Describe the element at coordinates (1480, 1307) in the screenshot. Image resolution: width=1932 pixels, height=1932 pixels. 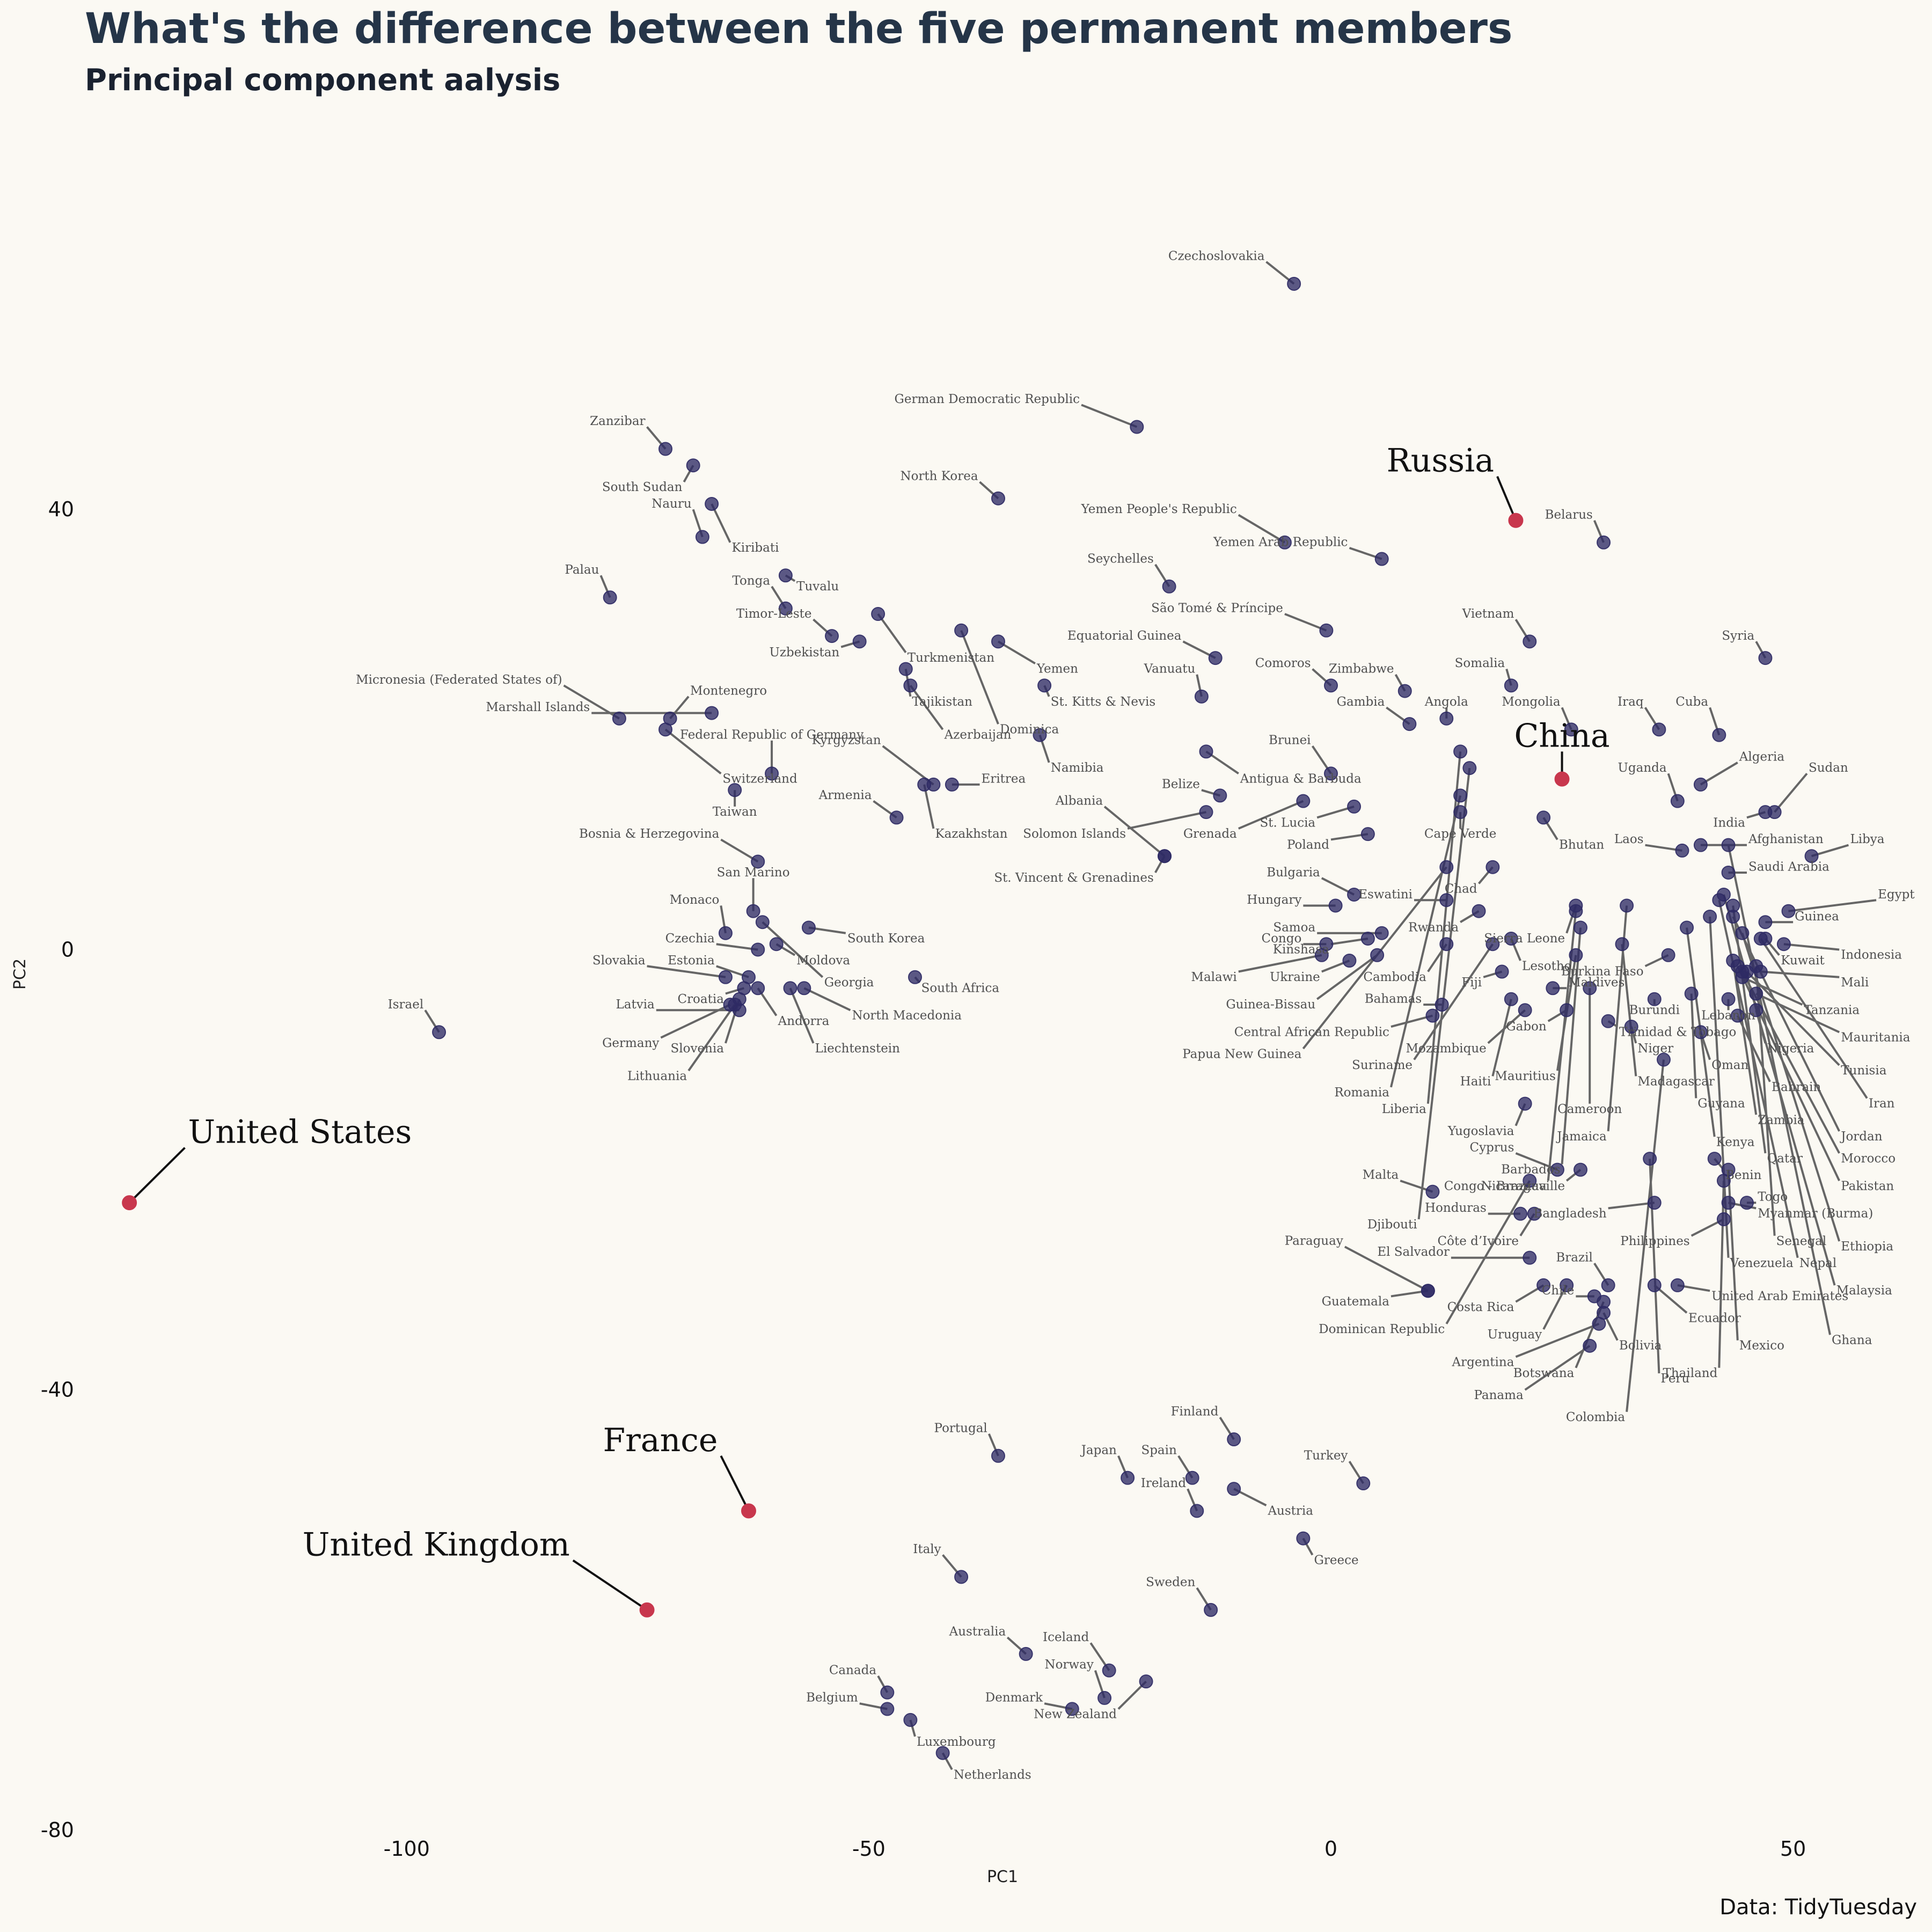
I see `label-costa-rica: Costa Rica` at that location.